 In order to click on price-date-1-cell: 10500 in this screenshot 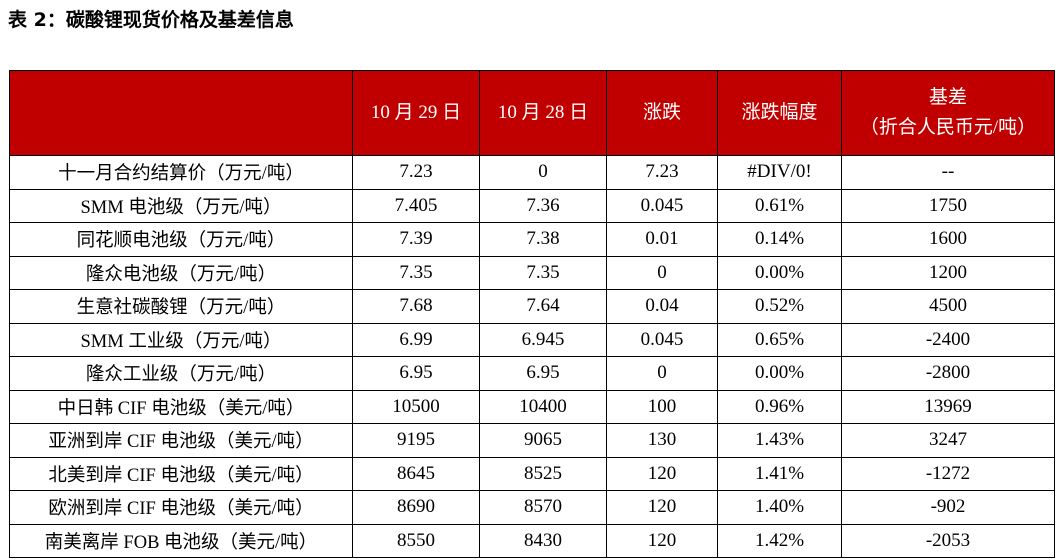, I will do `click(416, 406)`.